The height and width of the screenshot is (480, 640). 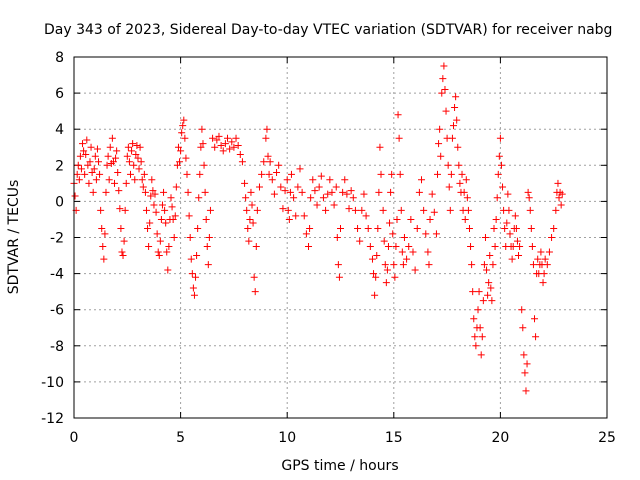 I want to click on y-tick-label: 6, so click(x=59, y=94).